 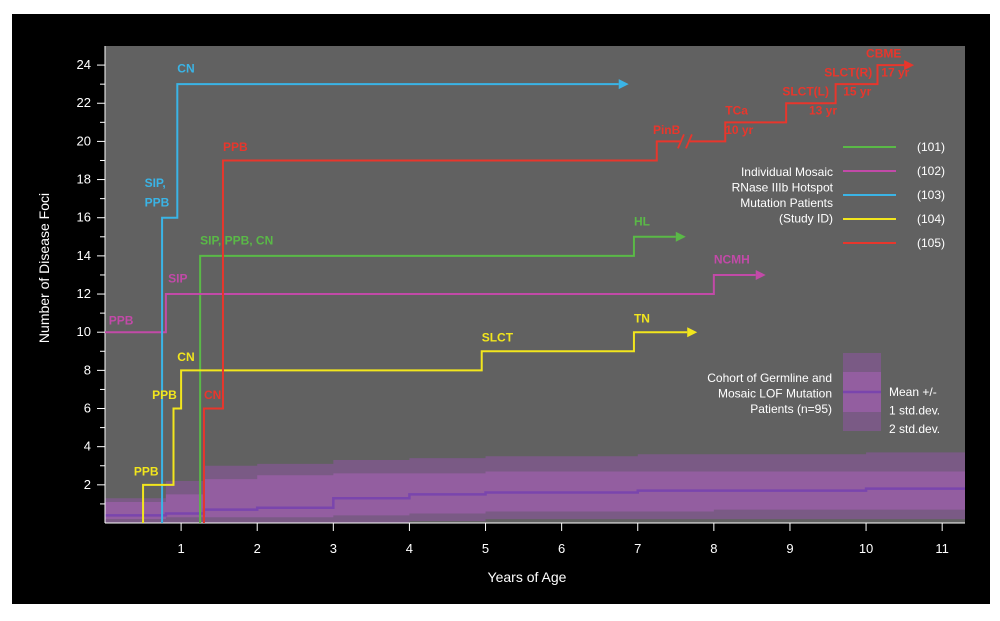 I want to click on y-tick-label: 10, so click(x=84, y=331).